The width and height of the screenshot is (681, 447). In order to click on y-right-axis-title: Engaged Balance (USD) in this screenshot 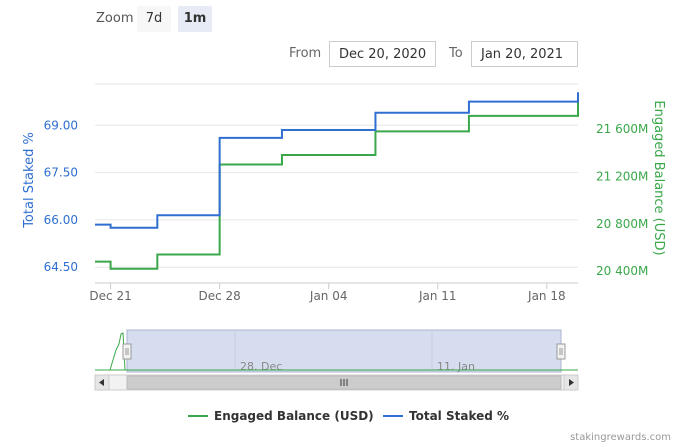, I will do `click(658, 177)`.